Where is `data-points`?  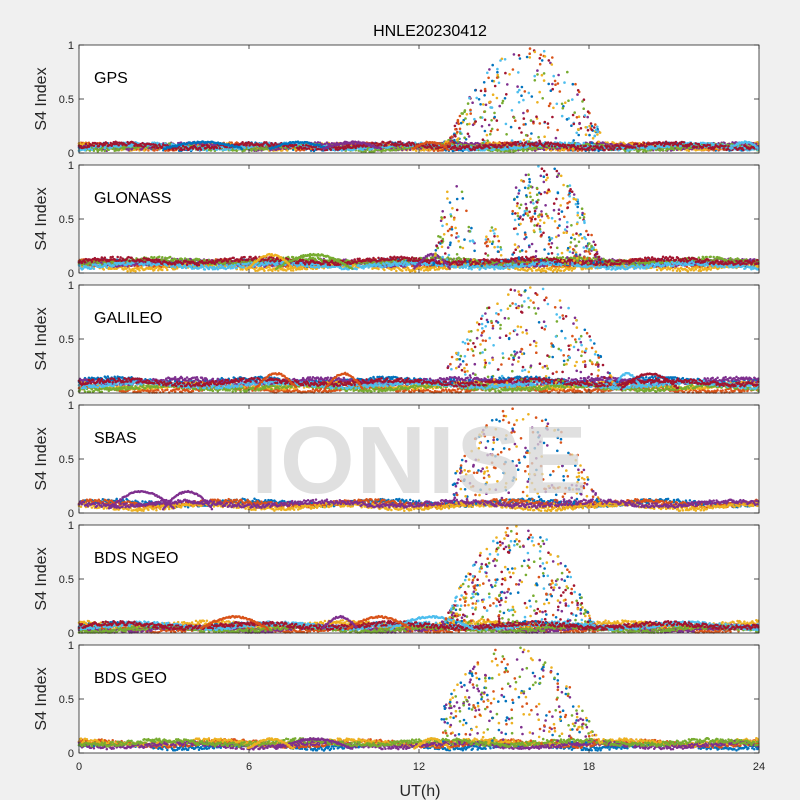
data-points is located at coordinates (418, 100).